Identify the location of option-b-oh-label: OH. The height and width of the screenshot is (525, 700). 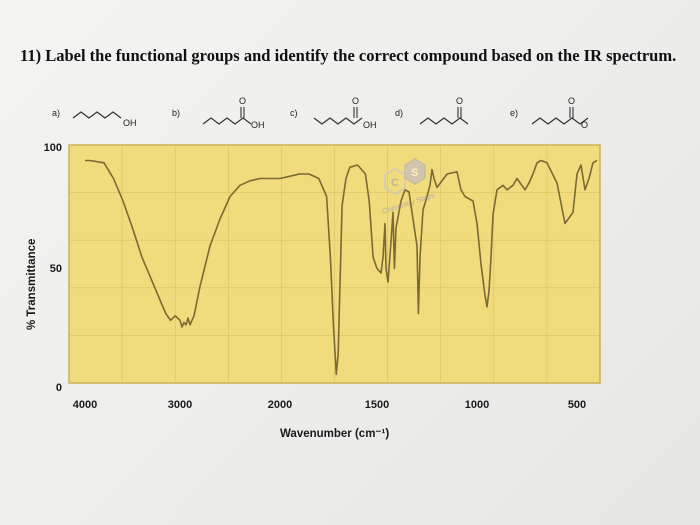
(258, 125).